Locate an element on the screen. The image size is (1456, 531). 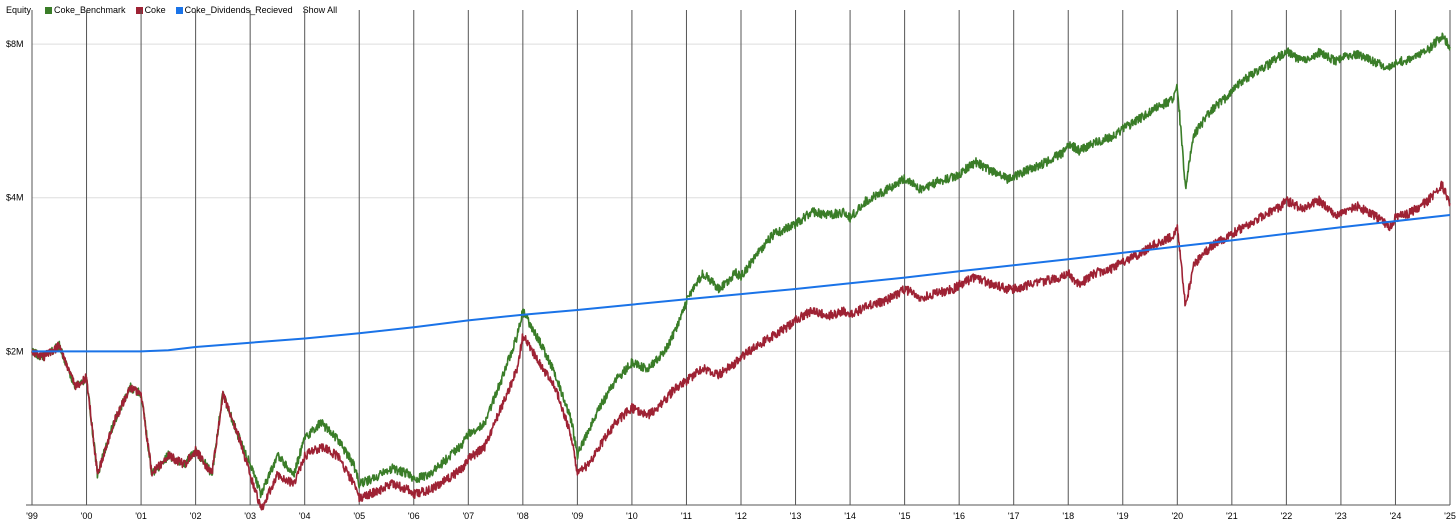
legend-label-benchmark: Coke_Benchmark is located at coordinates (90, 10).